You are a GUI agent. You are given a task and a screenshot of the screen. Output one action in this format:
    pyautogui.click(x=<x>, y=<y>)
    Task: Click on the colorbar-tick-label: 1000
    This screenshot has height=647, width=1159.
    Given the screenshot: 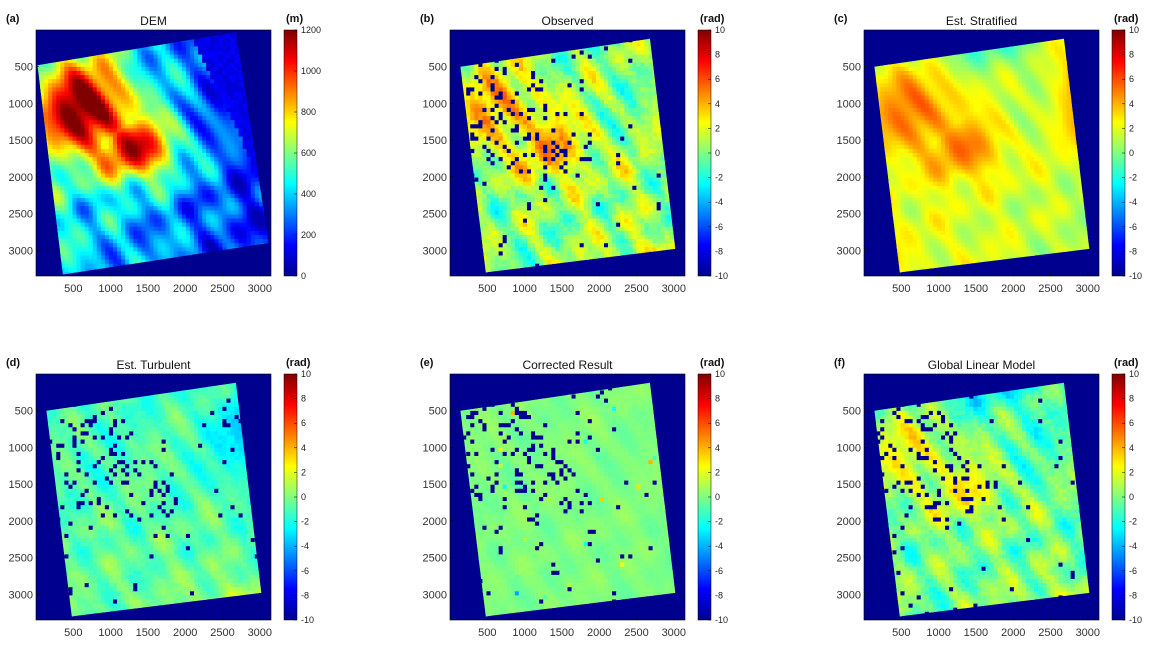 What is the action you would take?
    pyautogui.click(x=311, y=71)
    